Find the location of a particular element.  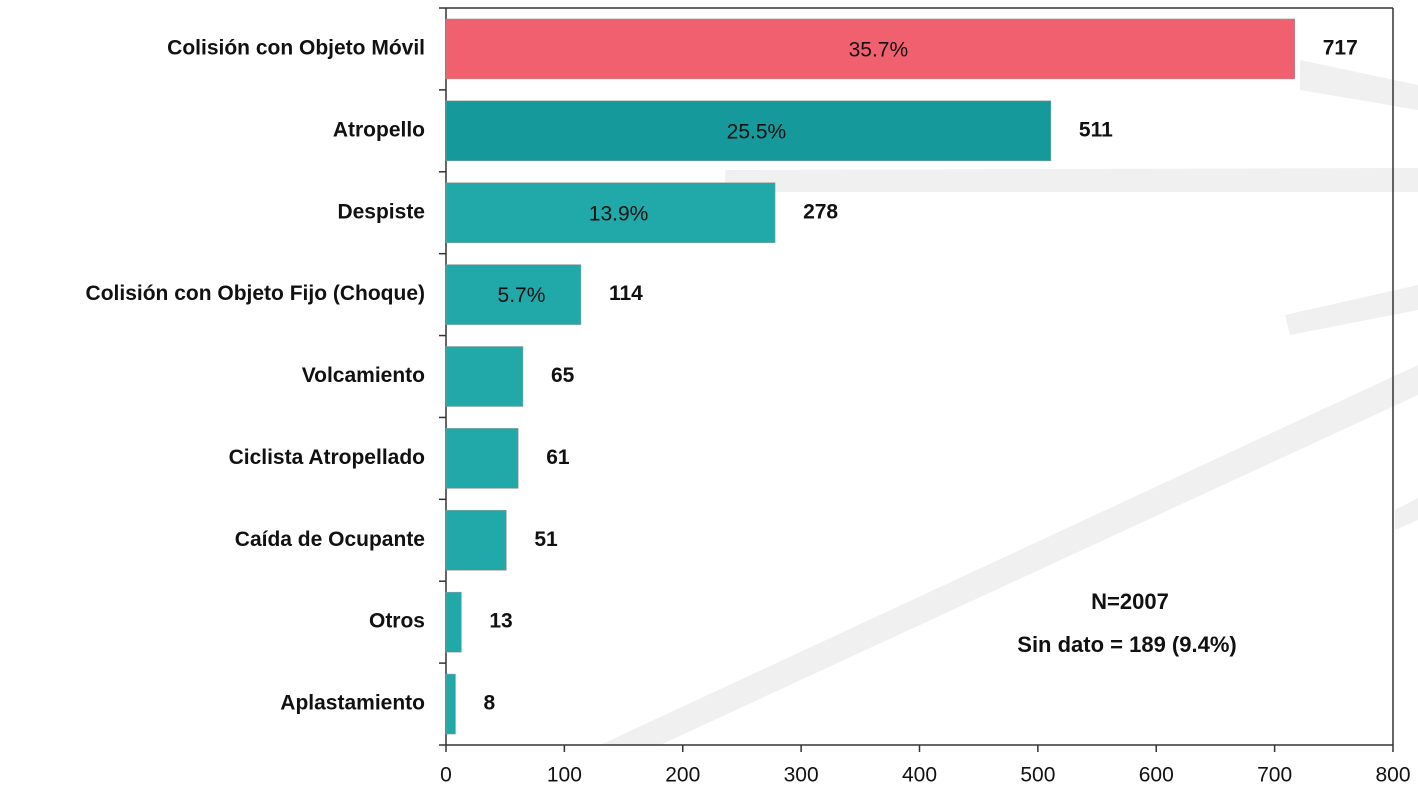

category-label: Despiste is located at coordinates (381, 211).